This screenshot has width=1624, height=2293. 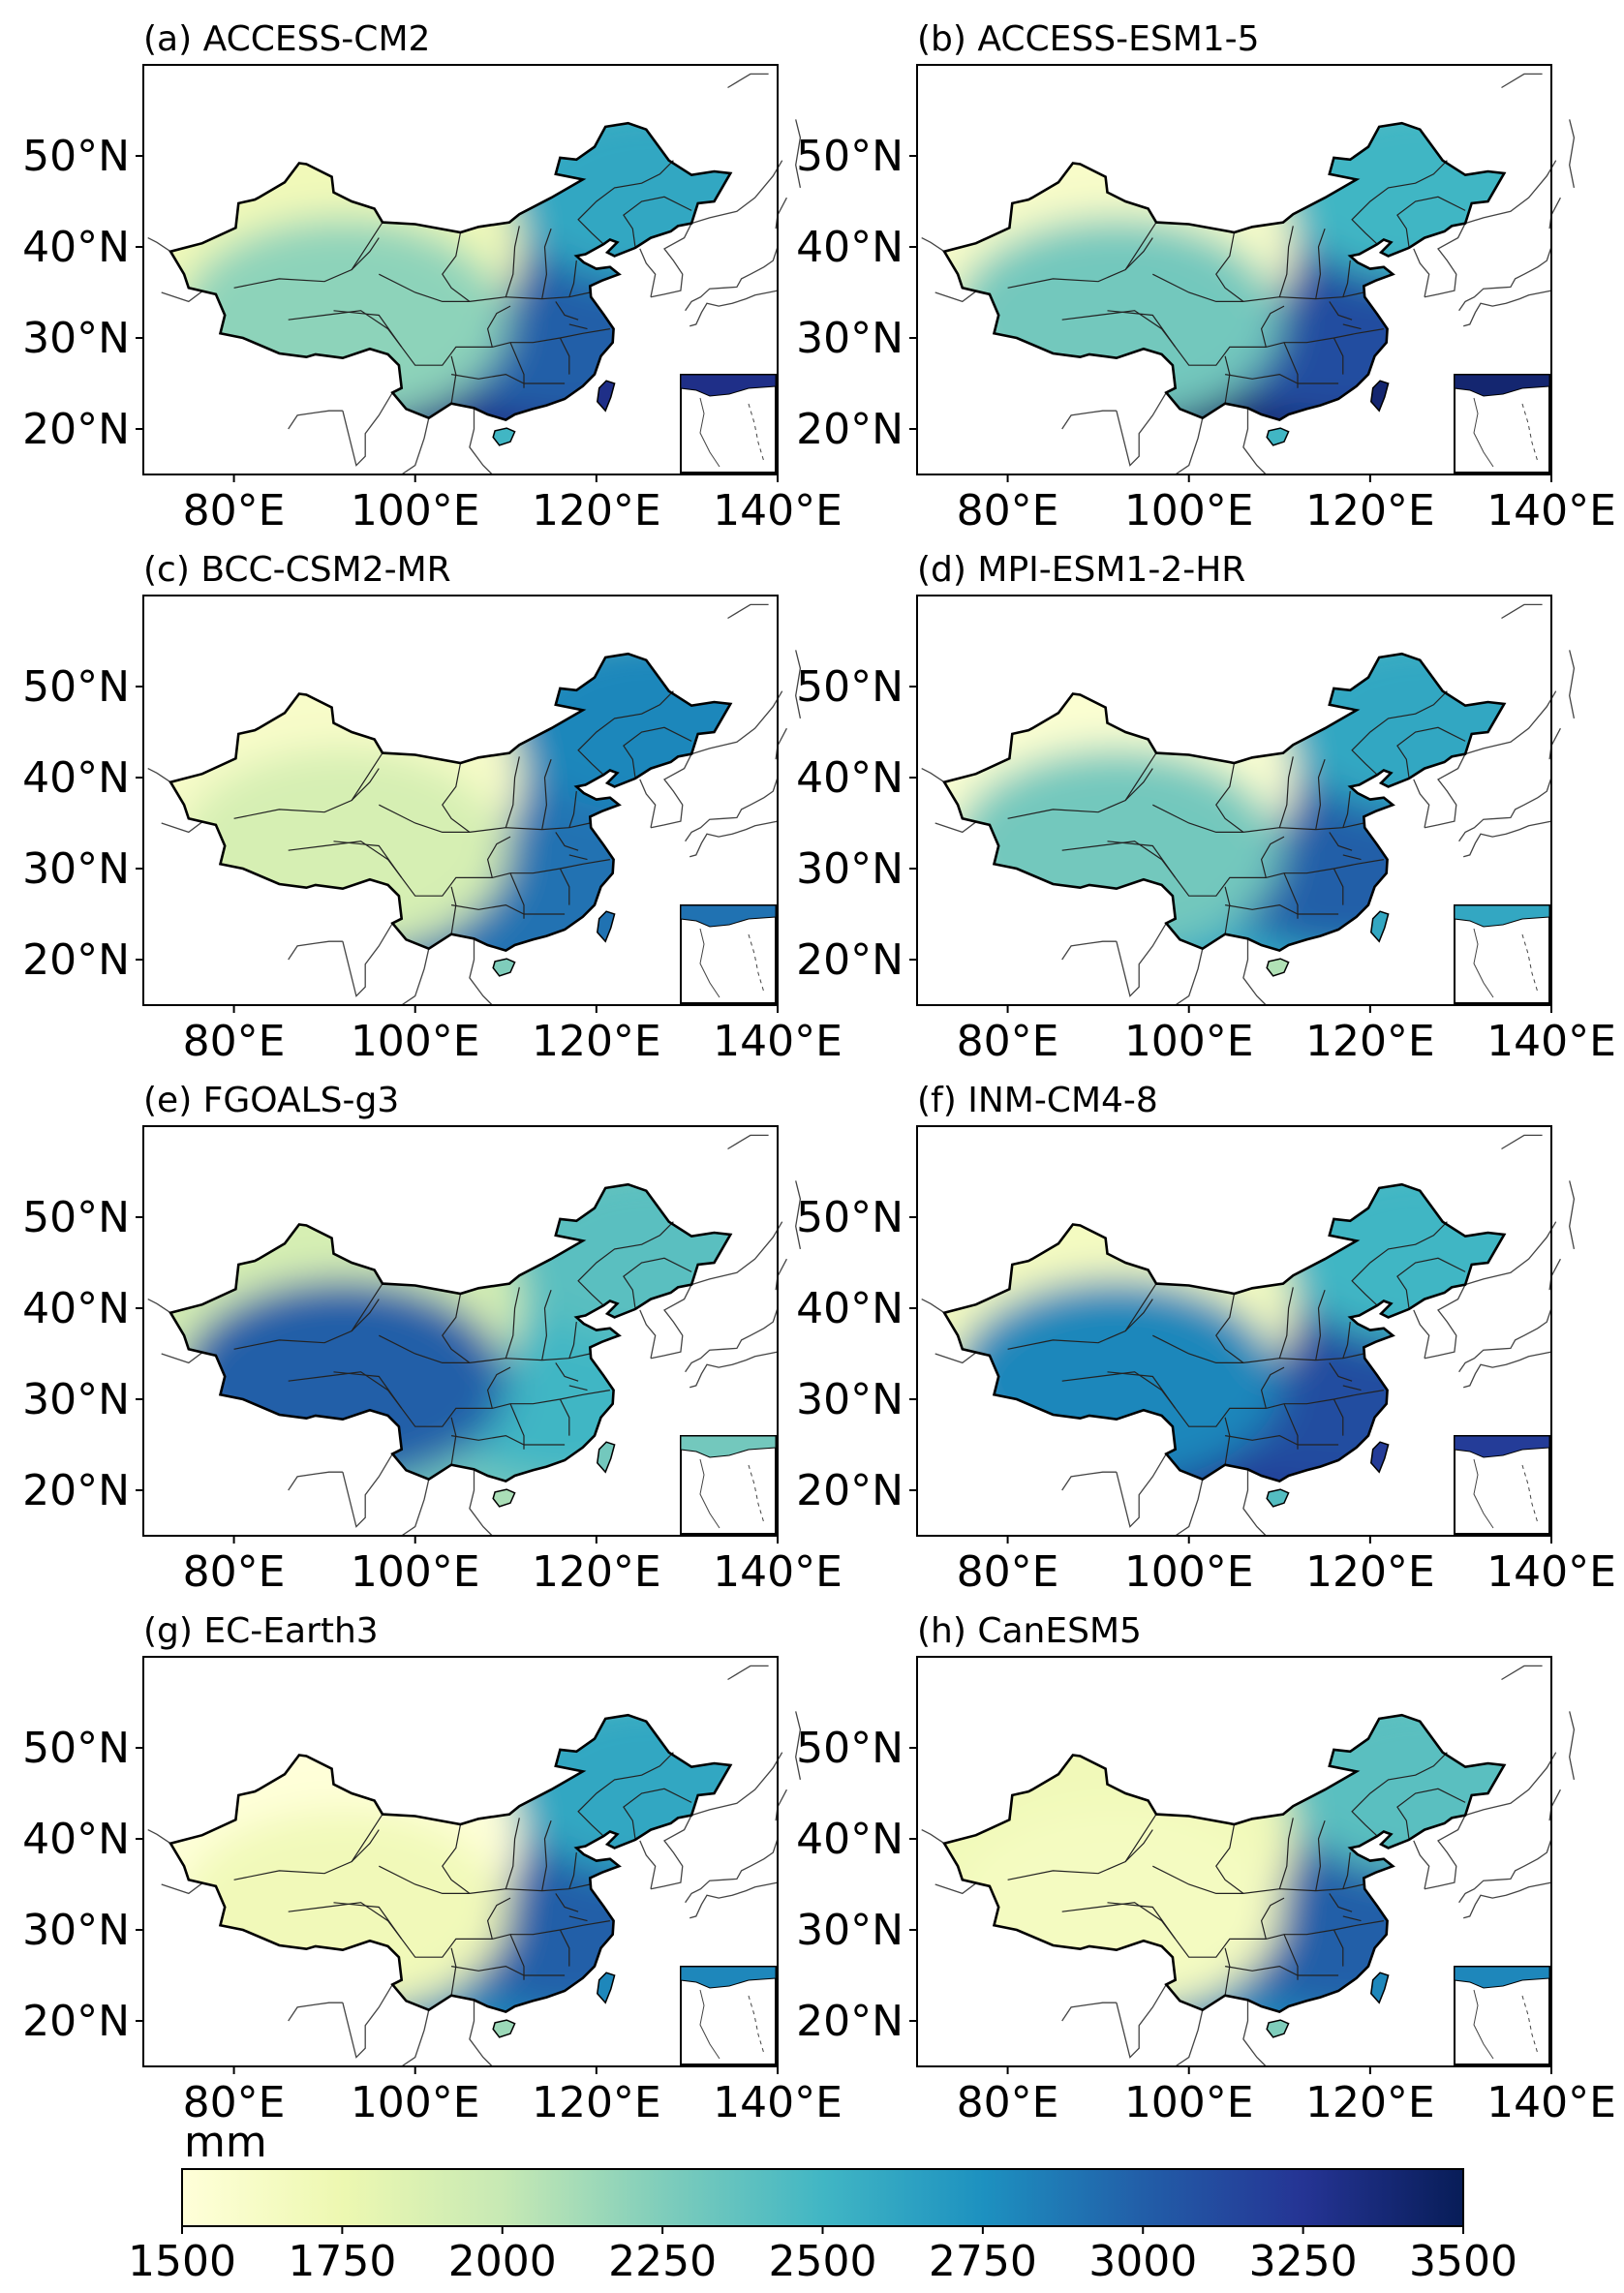 What do you see at coordinates (297, 570) in the screenshot?
I see `panel-title: (c) BCC-CSM2-MR` at bounding box center [297, 570].